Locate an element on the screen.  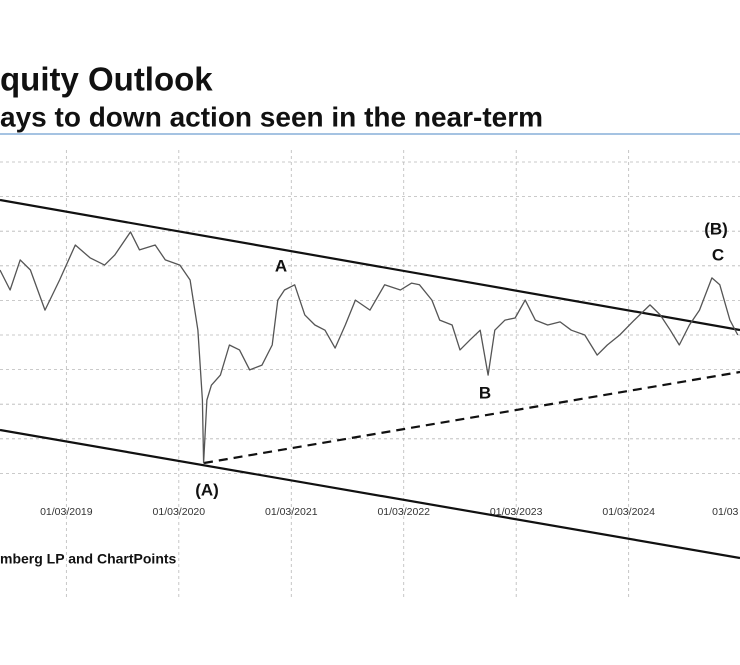
x-tick-label: 01/03/2020 is located at coordinates (179, 512).